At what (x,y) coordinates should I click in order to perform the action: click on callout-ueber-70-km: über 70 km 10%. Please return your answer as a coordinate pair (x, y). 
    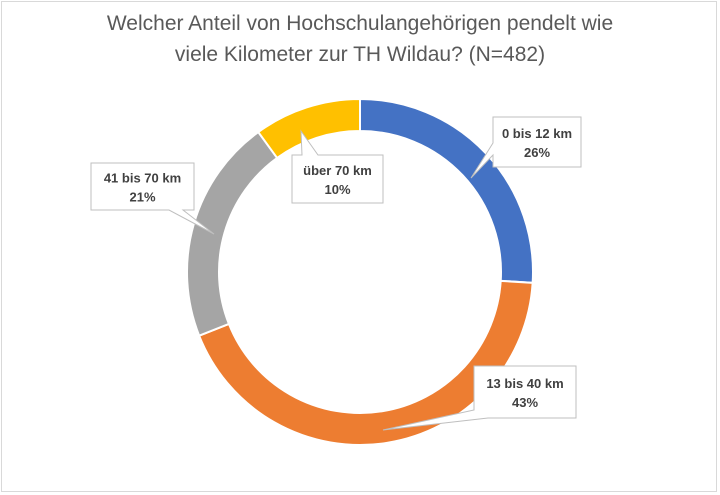
    Looking at the image, I should click on (337, 166).